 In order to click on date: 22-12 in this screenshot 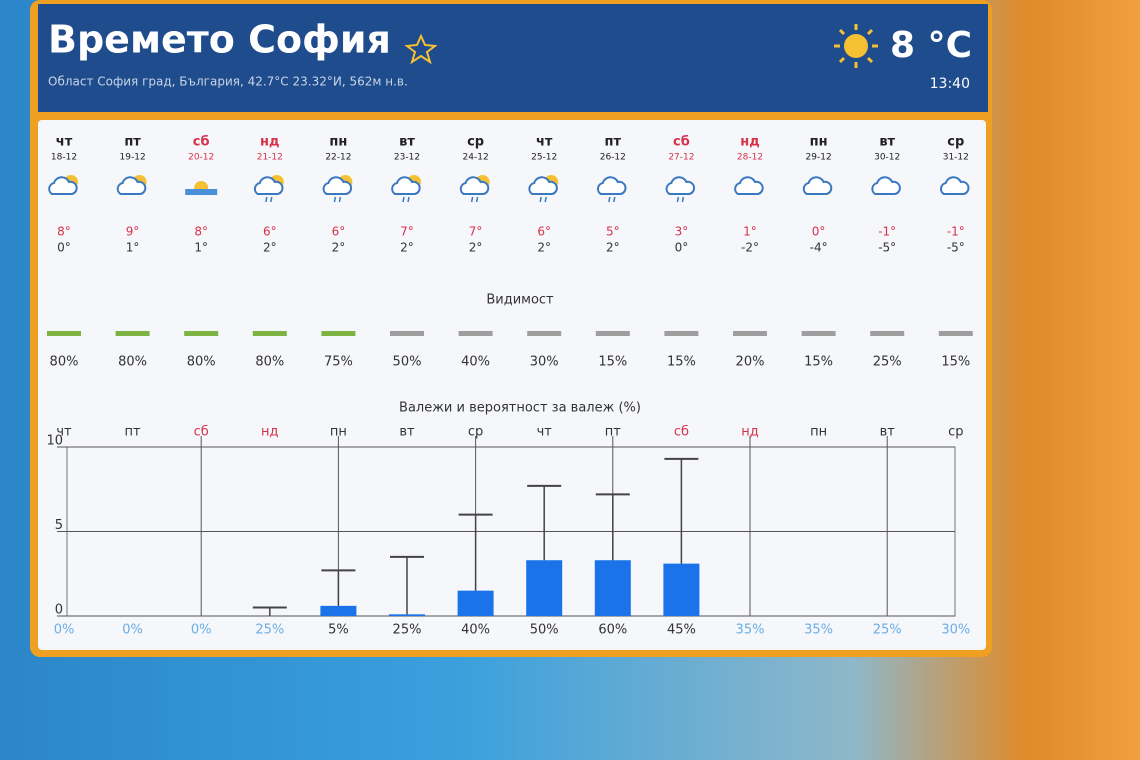, I will do `click(338, 158)`.